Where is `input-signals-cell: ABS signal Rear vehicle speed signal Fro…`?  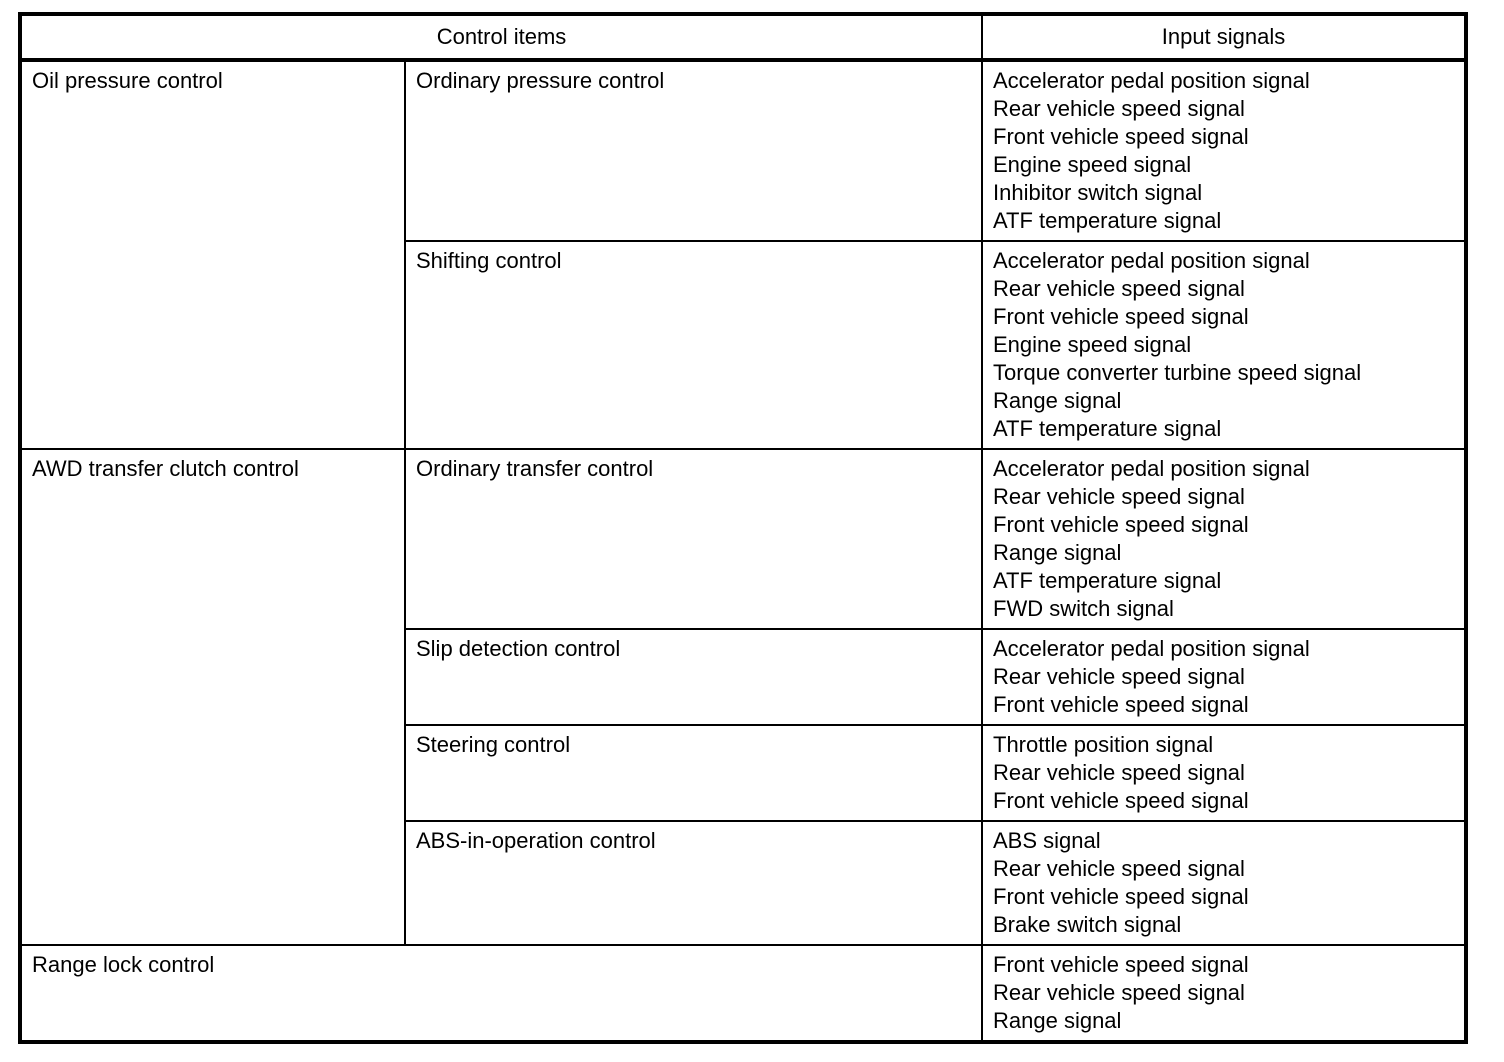
input-signals-cell: ABS signal Rear vehicle speed signal Fro… is located at coordinates (1224, 883).